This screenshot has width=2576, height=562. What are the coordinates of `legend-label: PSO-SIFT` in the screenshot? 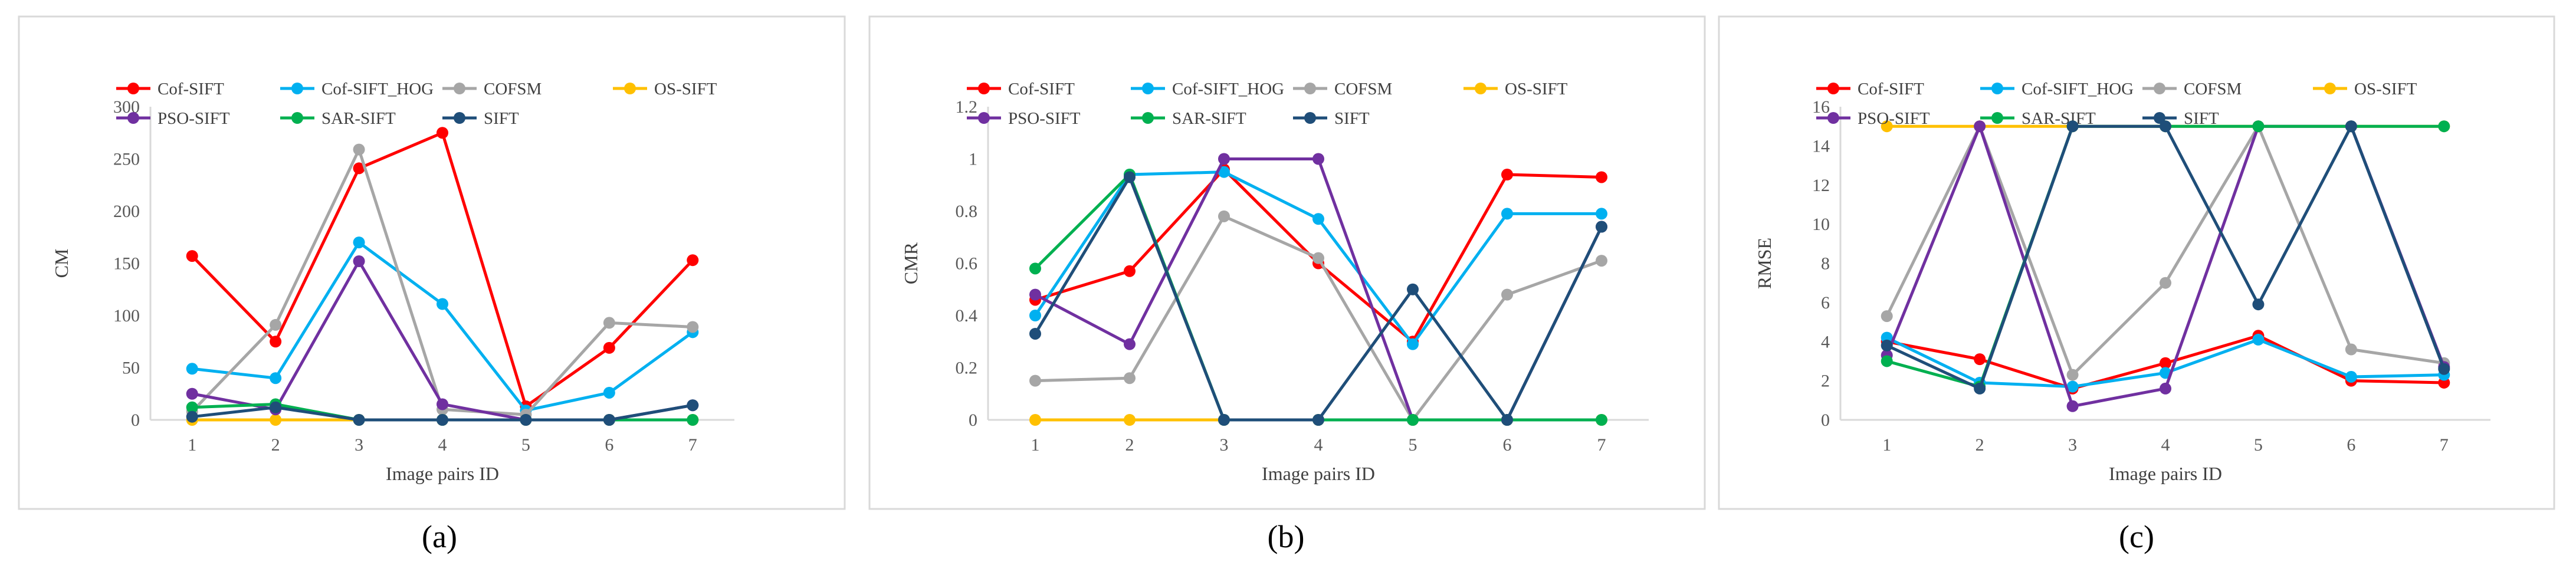 It's located at (193, 118).